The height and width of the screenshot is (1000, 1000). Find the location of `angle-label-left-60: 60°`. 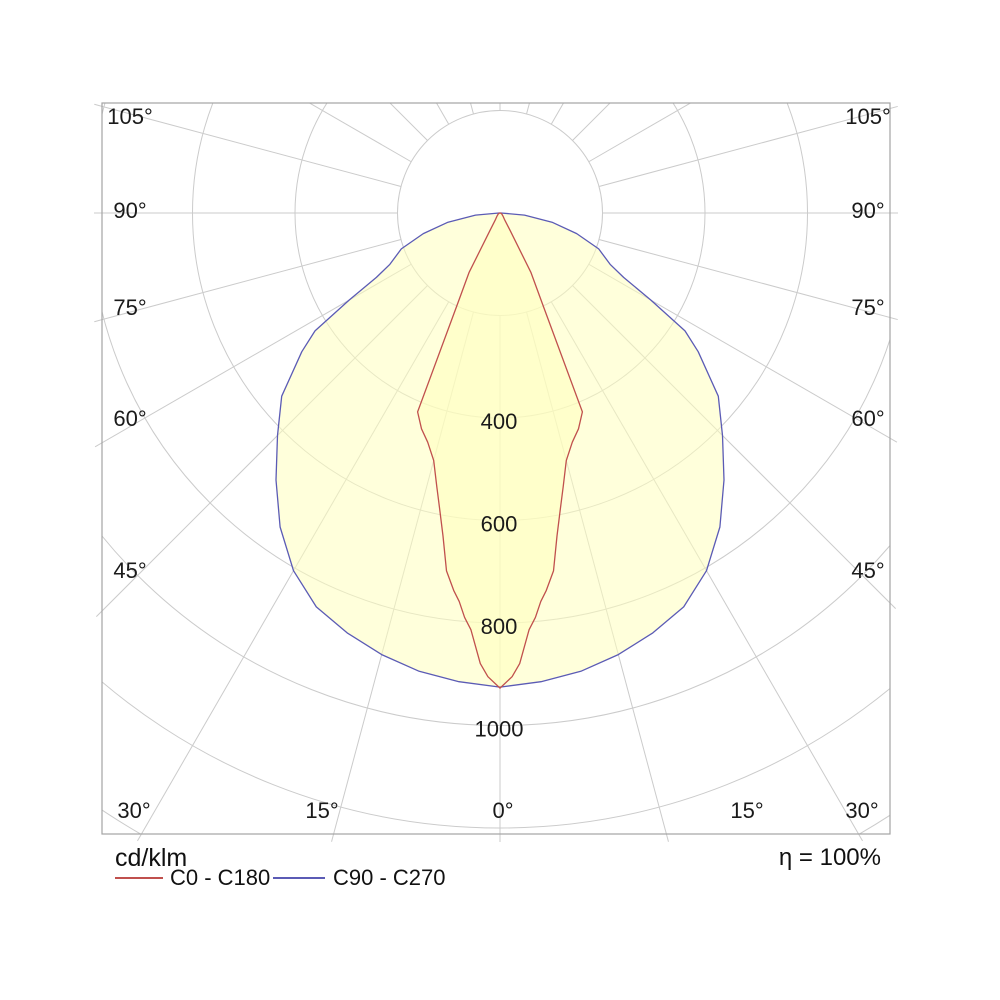

angle-label-left-60: 60° is located at coordinates (129, 418).